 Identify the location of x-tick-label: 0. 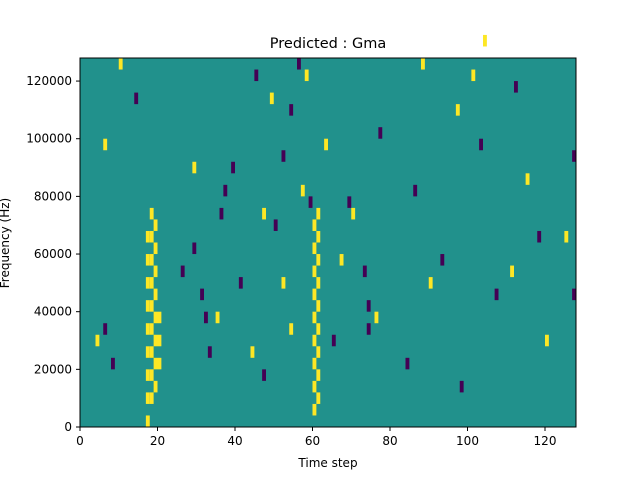
(80, 441).